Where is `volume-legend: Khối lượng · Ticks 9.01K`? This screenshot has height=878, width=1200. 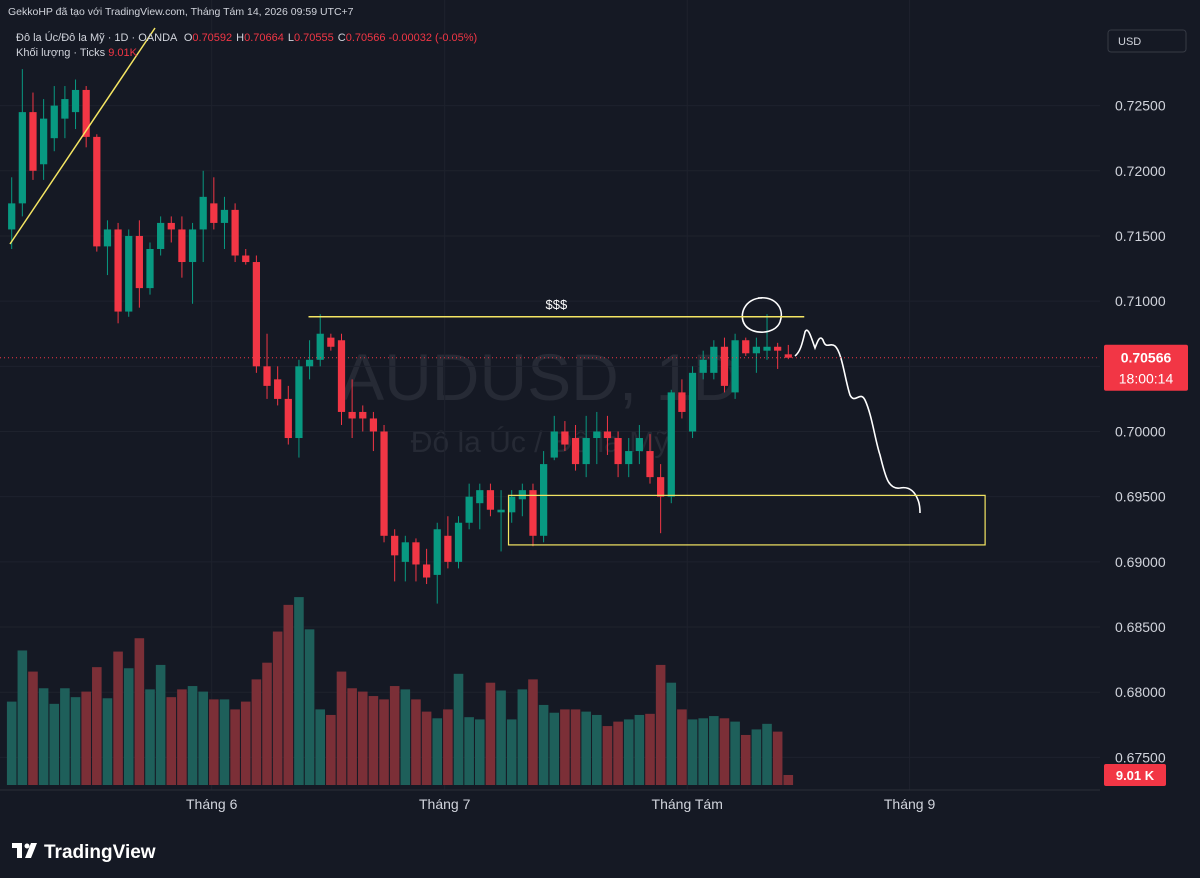 volume-legend: Khối lượng · Ticks 9.01K is located at coordinates (76, 53).